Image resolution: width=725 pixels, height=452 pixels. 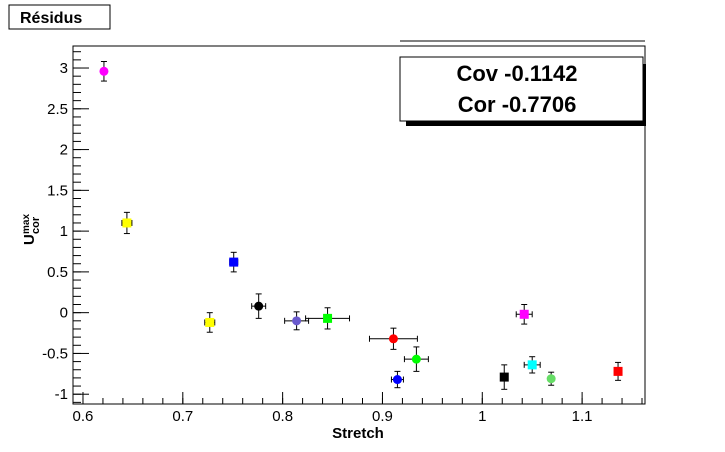 I want to click on y-axis-label-sub: cor, so click(x=36, y=225).